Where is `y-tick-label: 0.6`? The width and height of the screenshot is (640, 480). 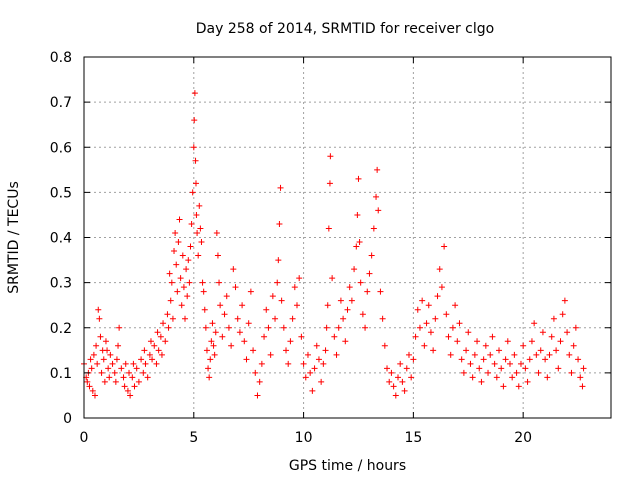 y-tick-label: 0.6 is located at coordinates (61, 148).